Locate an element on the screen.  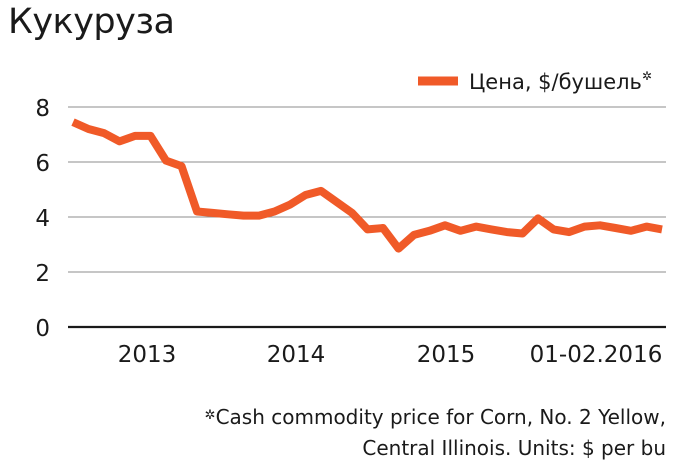
legend-footnote-marker: ✲ is located at coordinates (647, 76).